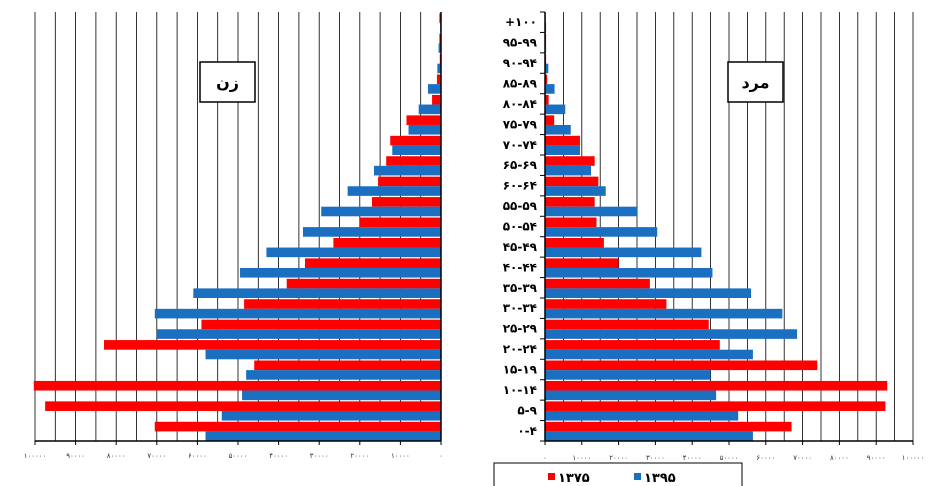 The width and height of the screenshot is (936, 486). What do you see at coordinates (802, 458) in the screenshot?
I see `male-x-tick-label: ۷۰۰۰۰` at bounding box center [802, 458].